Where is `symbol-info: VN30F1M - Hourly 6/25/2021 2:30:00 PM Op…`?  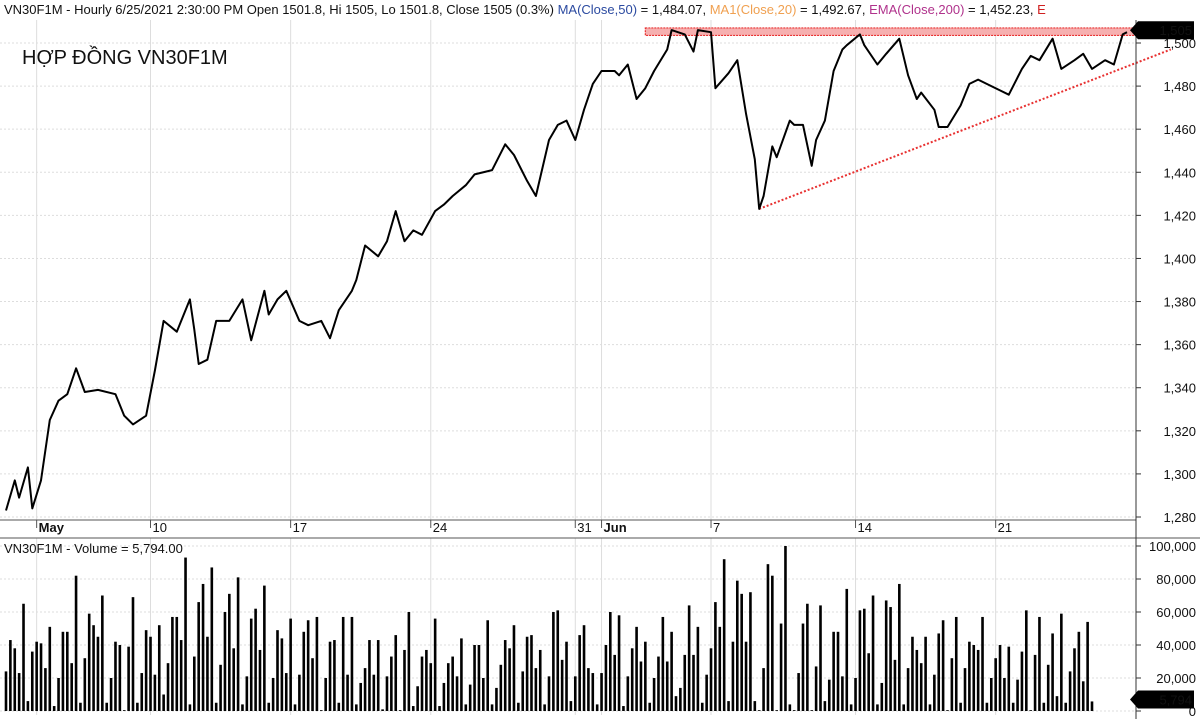
symbol-info: VN30F1M - Hourly 6/25/2021 2:30:00 PM Op… is located at coordinates (279, 9).